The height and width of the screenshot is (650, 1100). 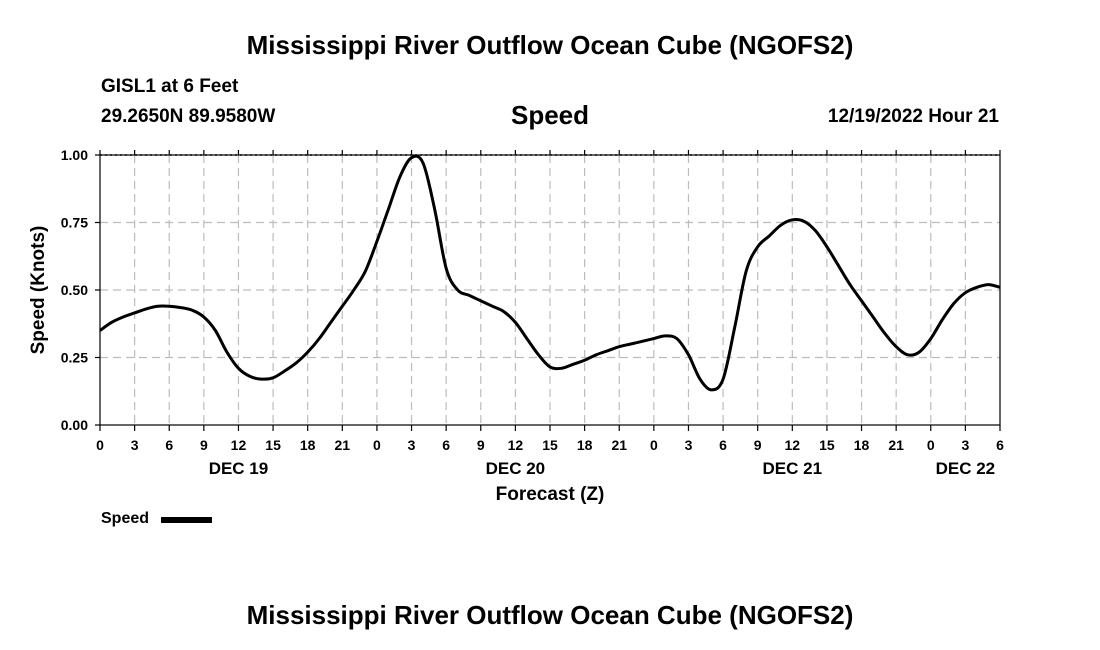 What do you see at coordinates (550, 494) in the screenshot?
I see `x-axis-label: Forecast (Z)` at bounding box center [550, 494].